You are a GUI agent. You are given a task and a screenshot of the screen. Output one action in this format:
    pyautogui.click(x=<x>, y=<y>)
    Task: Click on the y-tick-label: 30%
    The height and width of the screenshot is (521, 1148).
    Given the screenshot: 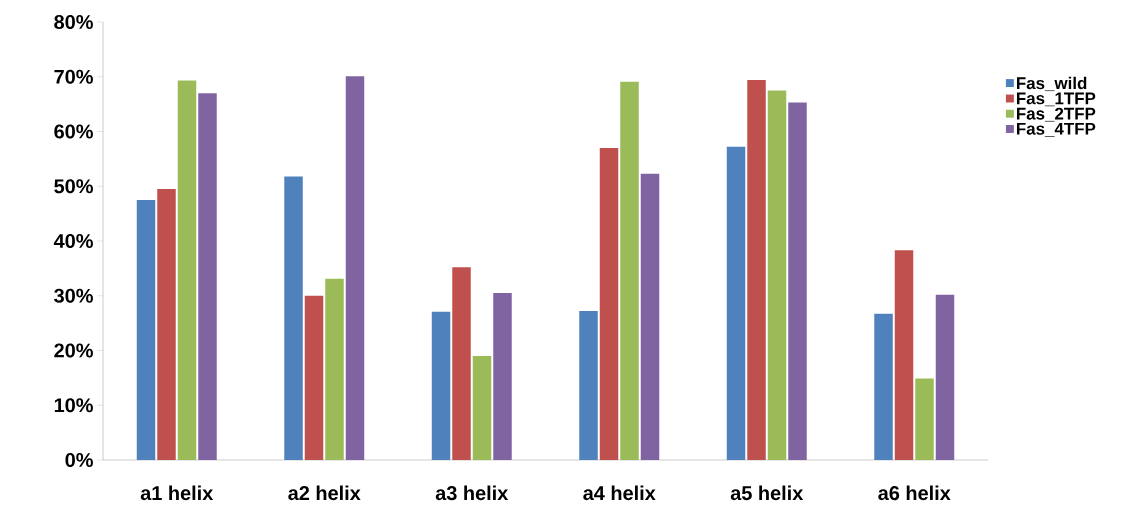 What is the action you would take?
    pyautogui.click(x=73, y=295)
    